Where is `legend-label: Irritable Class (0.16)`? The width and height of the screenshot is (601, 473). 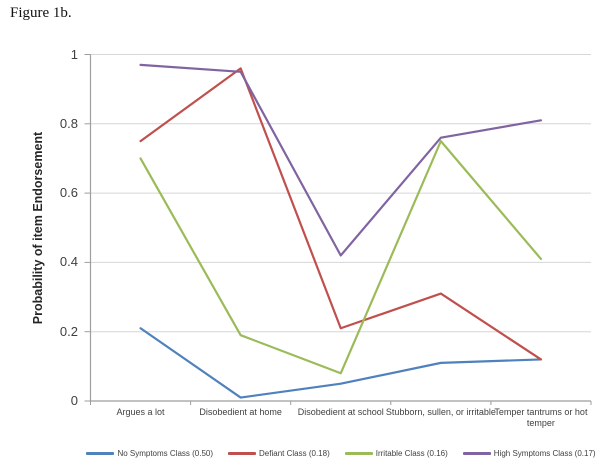 legend-label: Irritable Class (0.16) is located at coordinates (411, 453).